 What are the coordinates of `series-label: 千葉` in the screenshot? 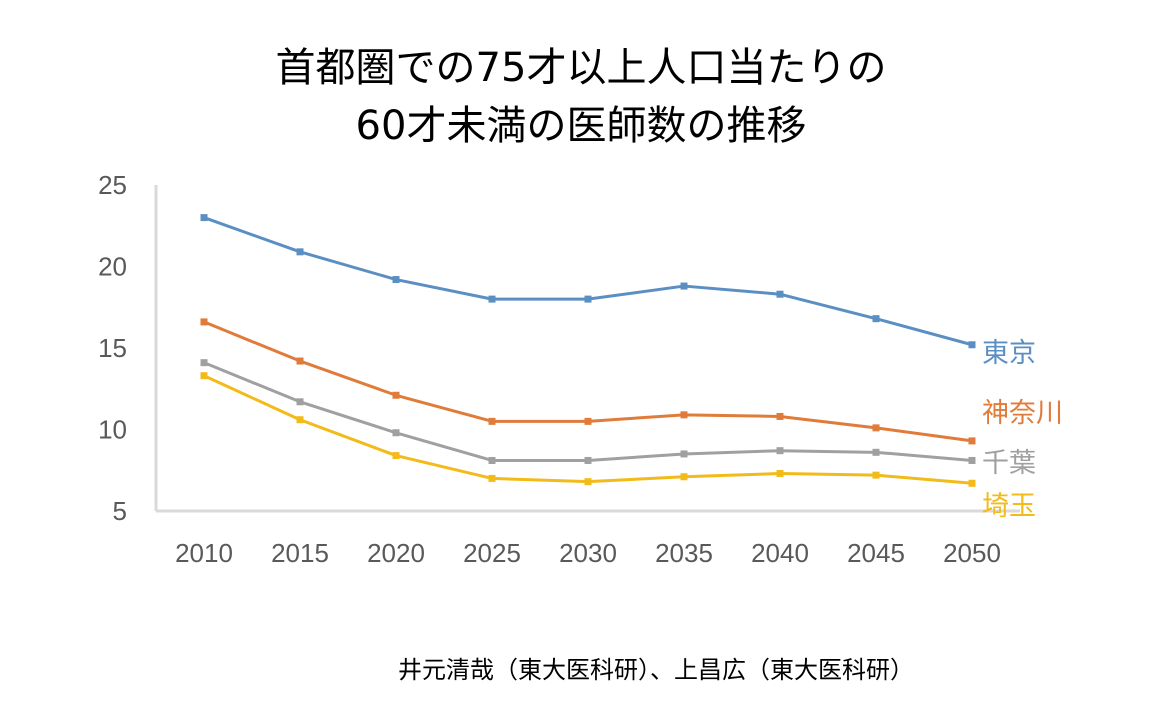 It's located at (1009, 463).